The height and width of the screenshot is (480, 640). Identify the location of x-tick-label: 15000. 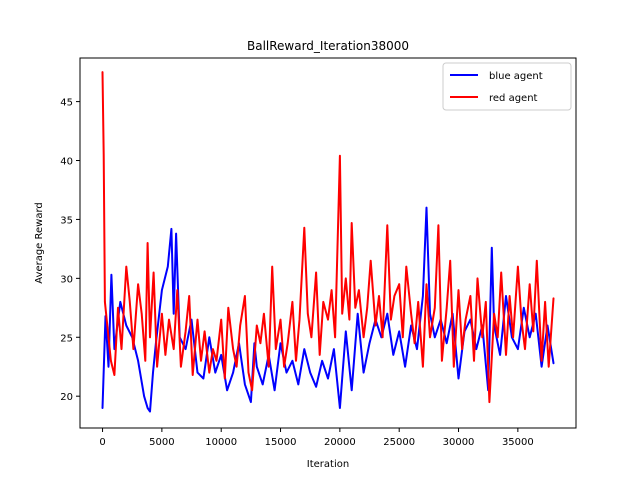
(281, 442).